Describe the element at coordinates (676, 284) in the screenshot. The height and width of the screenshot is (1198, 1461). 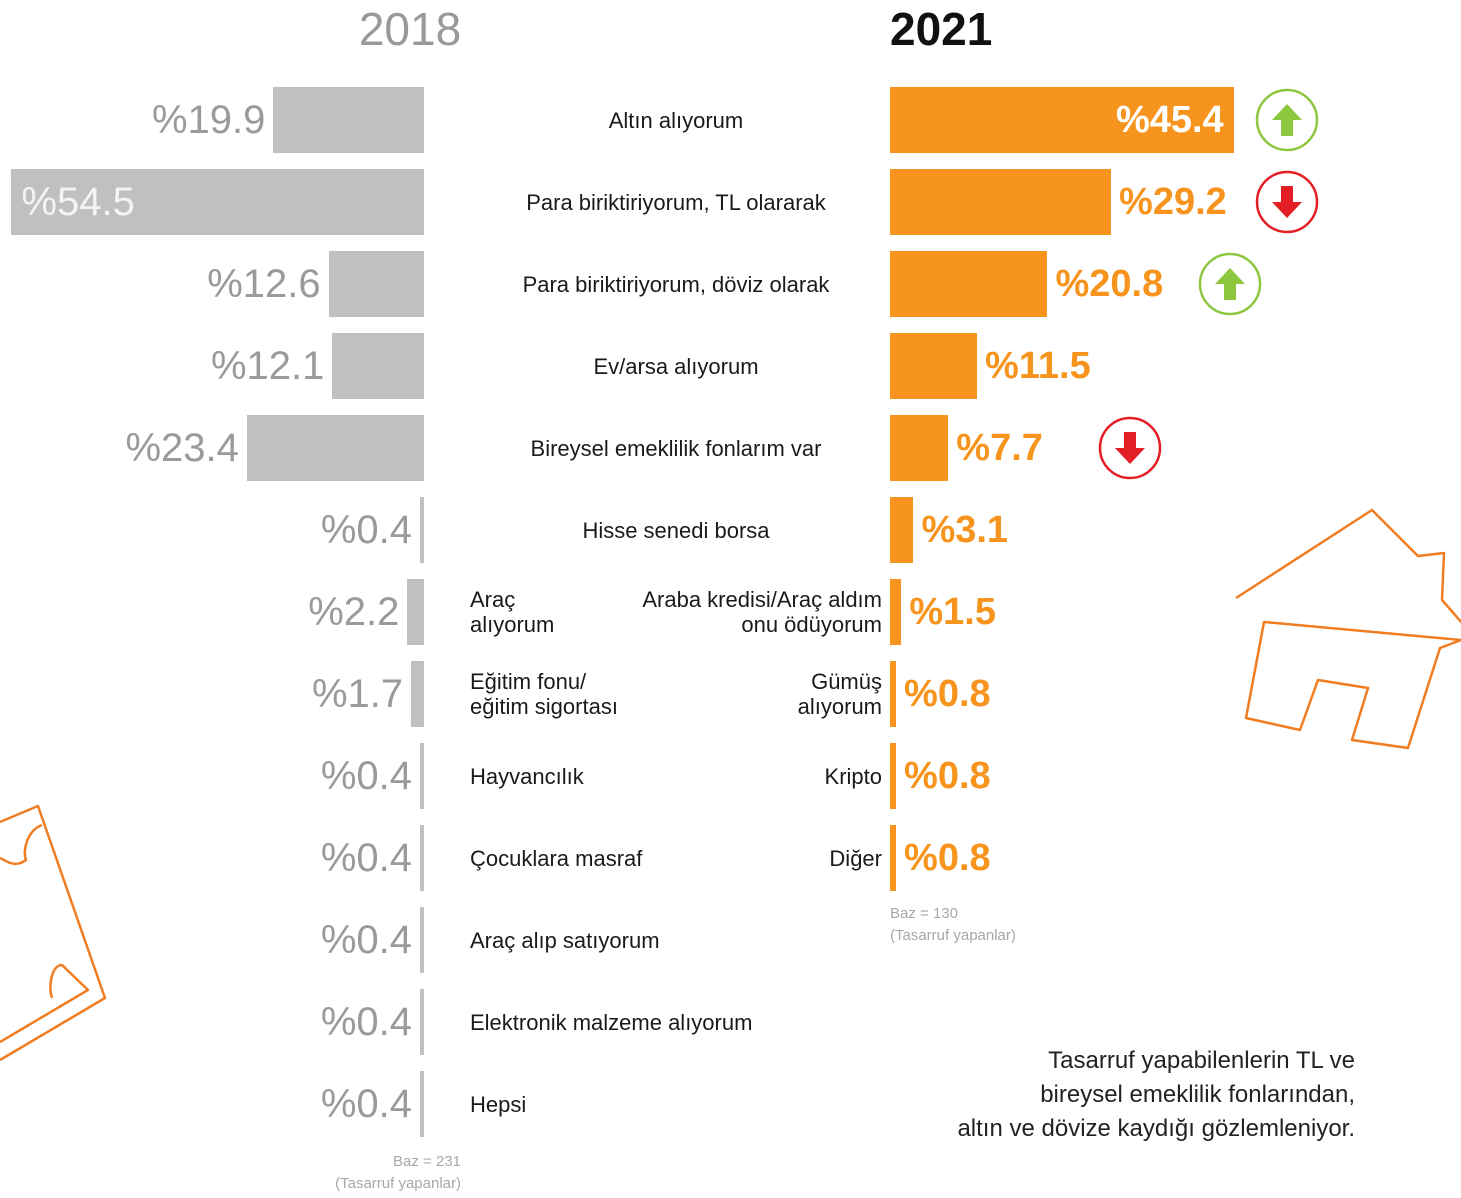
I see `category-label: Para biriktiriyorum, döviz olarak` at that location.